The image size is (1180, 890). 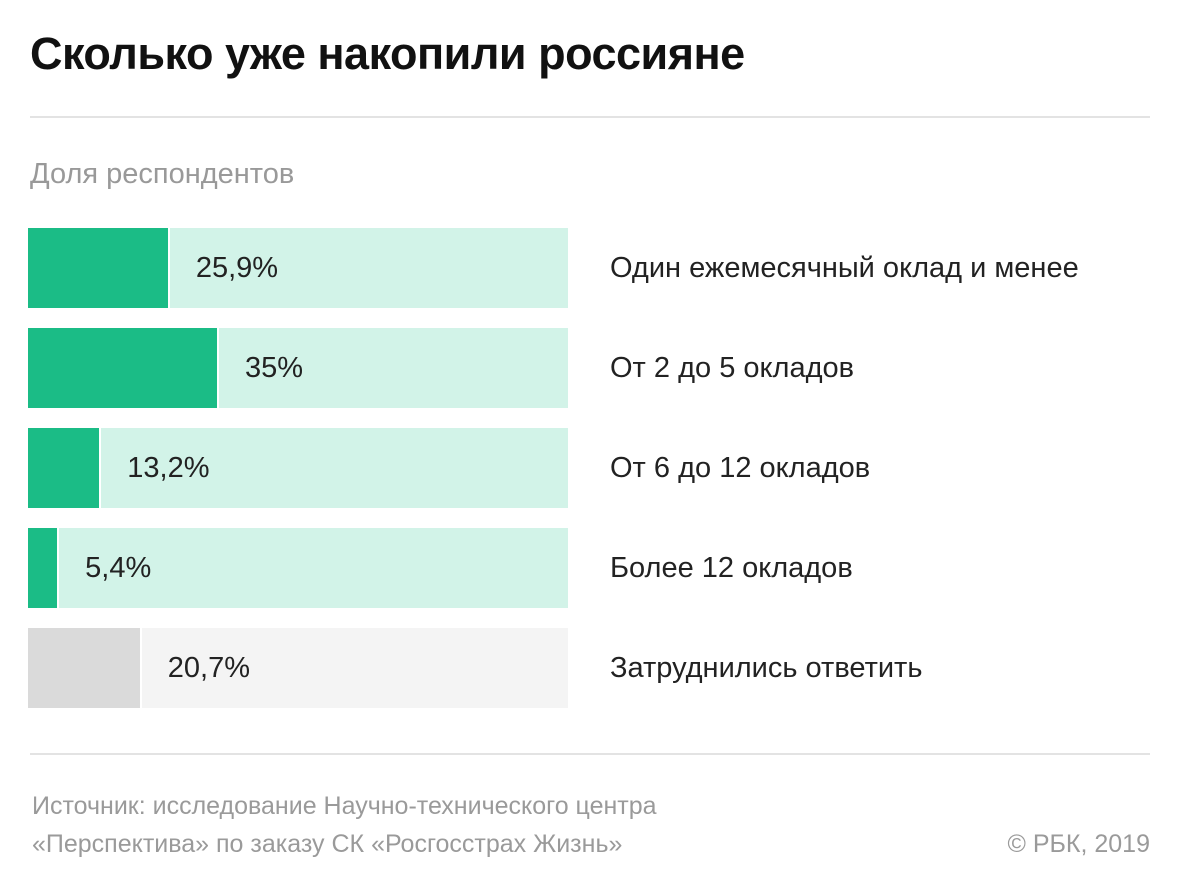 I want to click on category-label: От 2 до 5 окладов, so click(x=732, y=368).